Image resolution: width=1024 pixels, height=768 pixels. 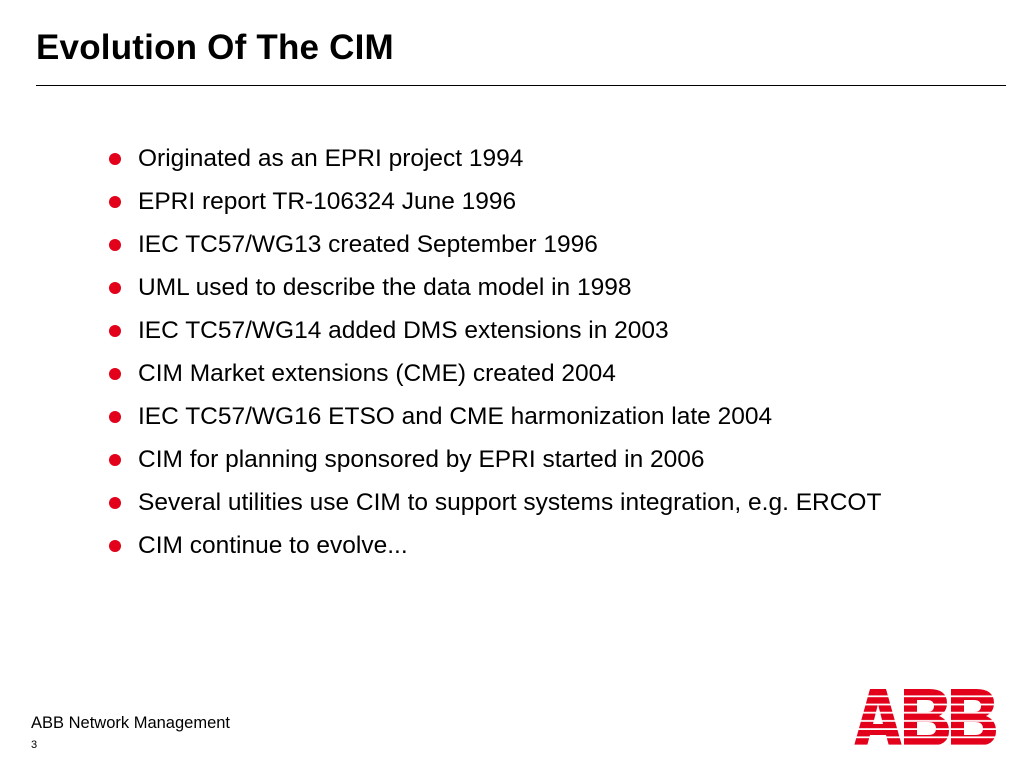 I want to click on slide-title: Evolution Of The CIM, so click(x=215, y=47).